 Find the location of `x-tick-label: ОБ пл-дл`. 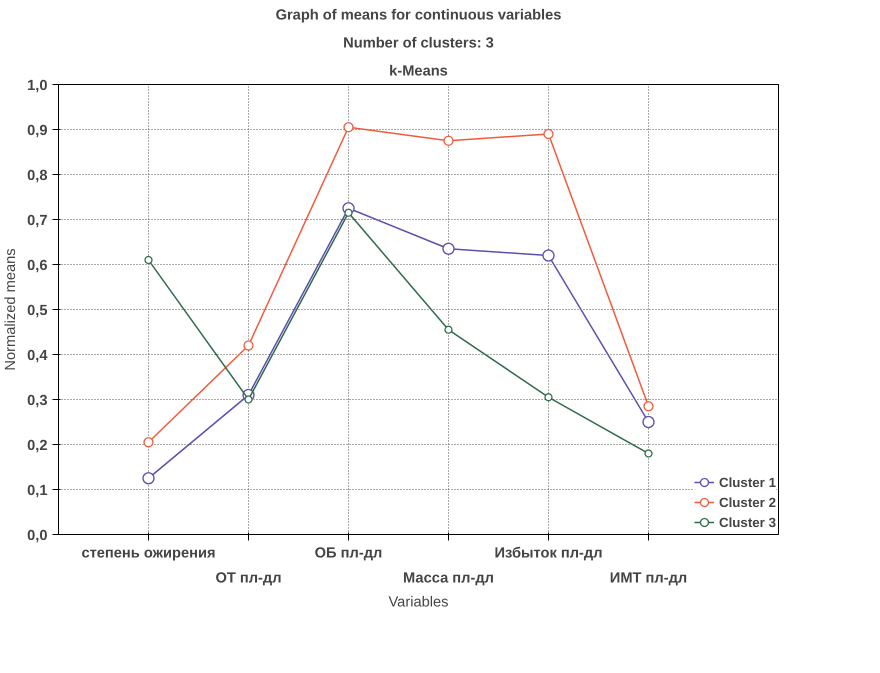

x-tick-label: ОБ пл-дл is located at coordinates (348, 554).